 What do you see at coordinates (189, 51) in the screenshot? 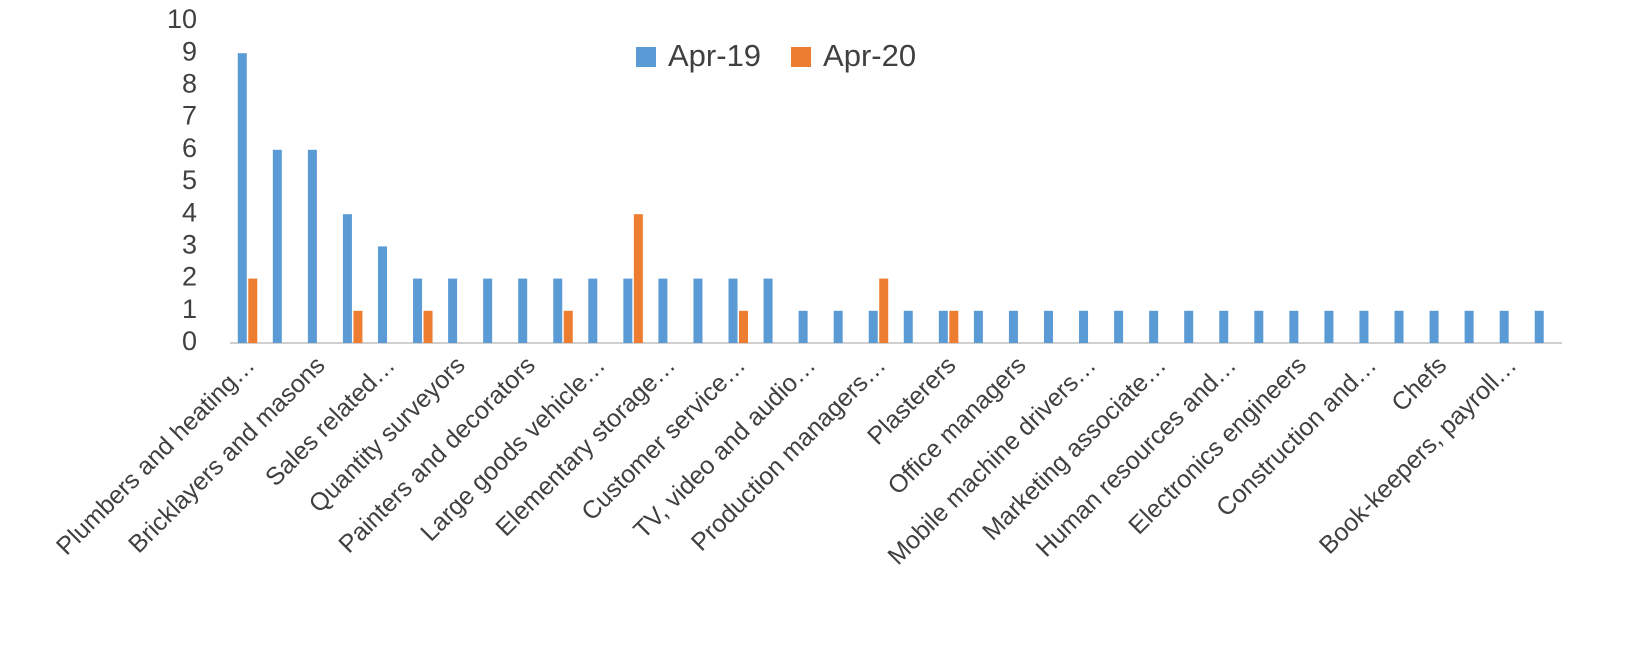
I see `y-tick-label: 9` at bounding box center [189, 51].